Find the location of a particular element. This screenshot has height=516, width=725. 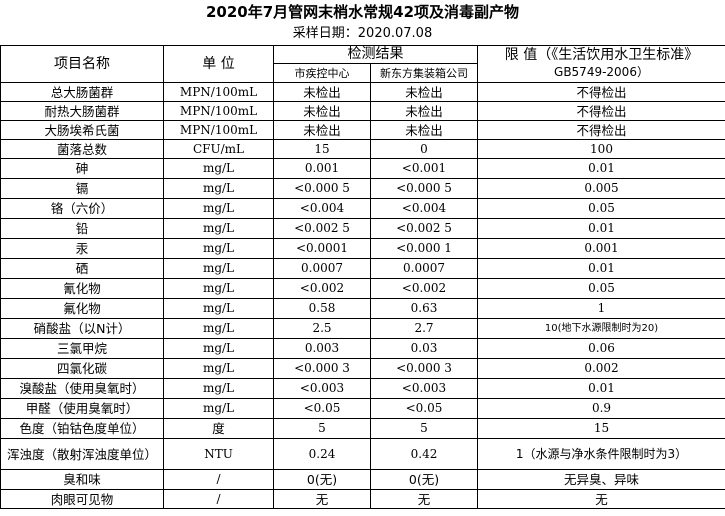

cdc-result-cell: 15 is located at coordinates (322, 149).